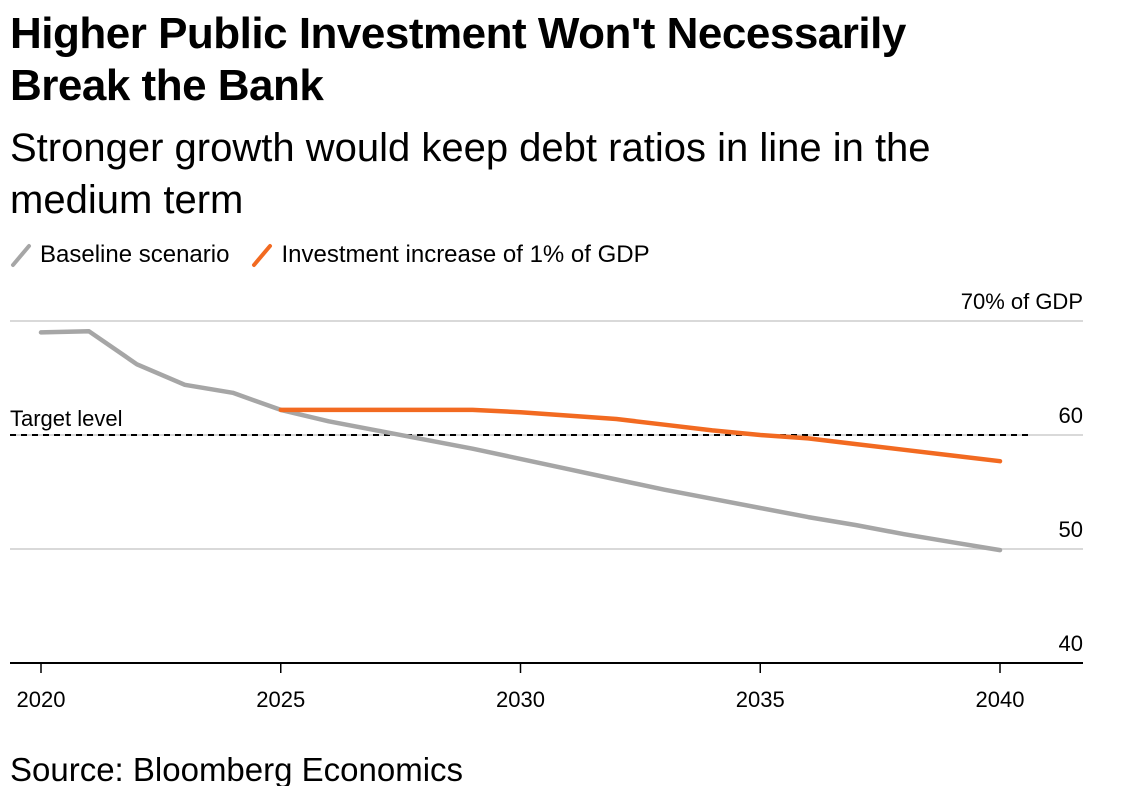 The height and width of the screenshot is (786, 1129). Describe the element at coordinates (280, 699) in the screenshot. I see `x-tick-label-2025: 2025` at that location.